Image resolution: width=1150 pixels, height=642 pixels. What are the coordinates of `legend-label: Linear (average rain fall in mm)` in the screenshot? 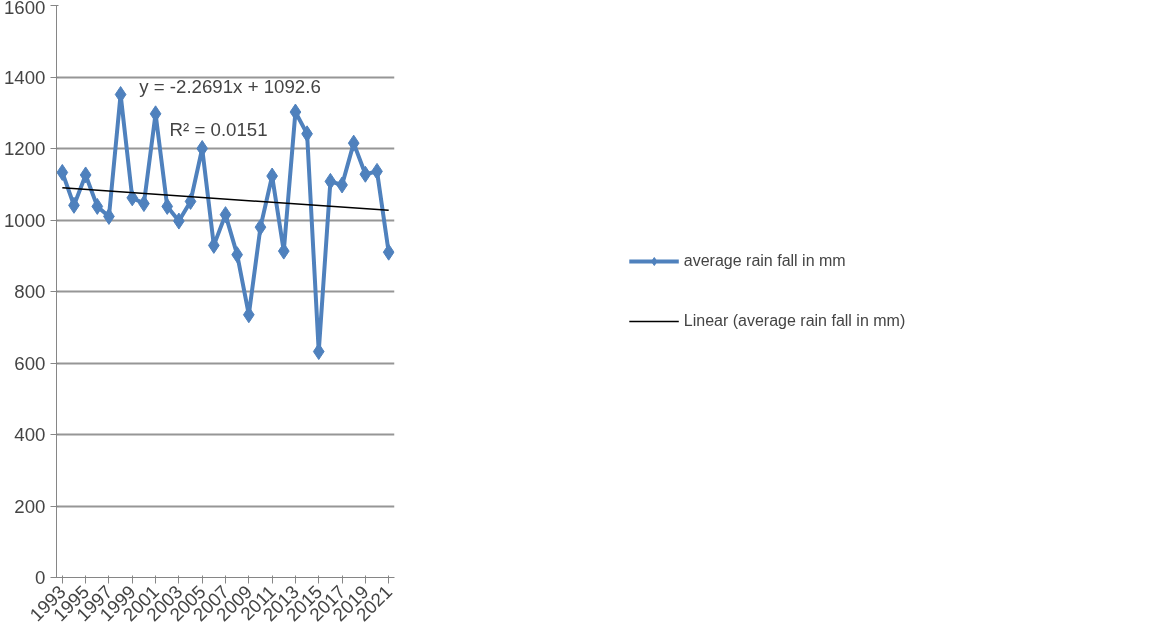 It's located at (794, 321).